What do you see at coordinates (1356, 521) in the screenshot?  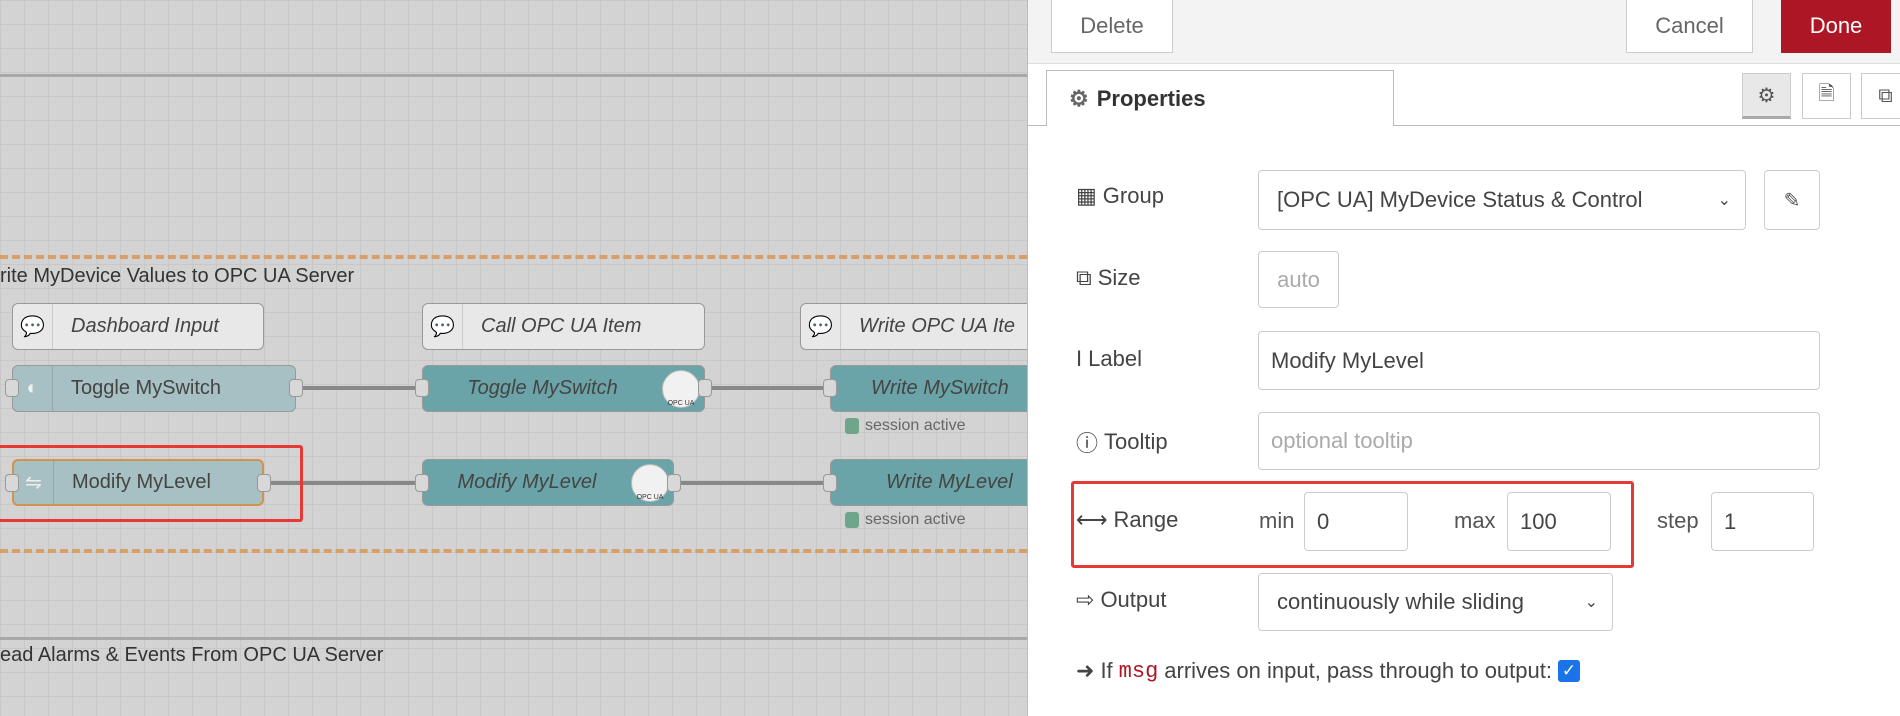 I see `min-input: 0` at bounding box center [1356, 521].